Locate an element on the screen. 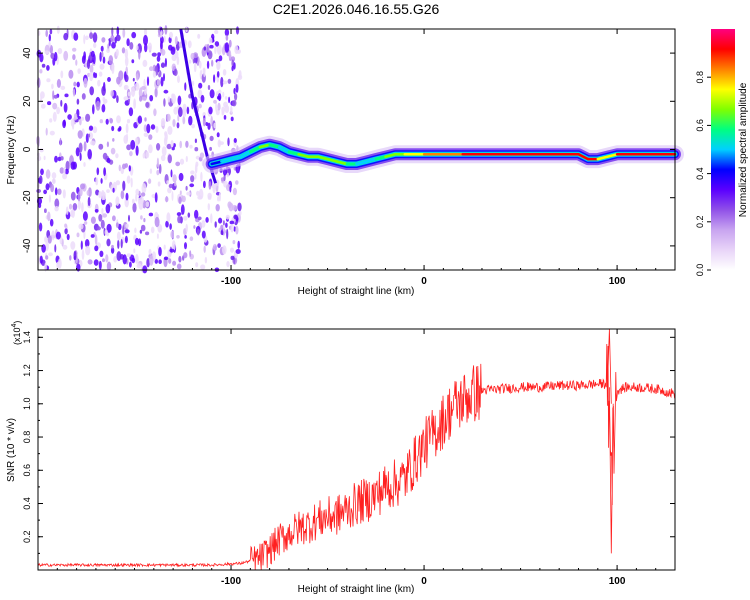 This screenshot has height=600, width=750. snr-xtick-label: -100 is located at coordinates (231, 581).